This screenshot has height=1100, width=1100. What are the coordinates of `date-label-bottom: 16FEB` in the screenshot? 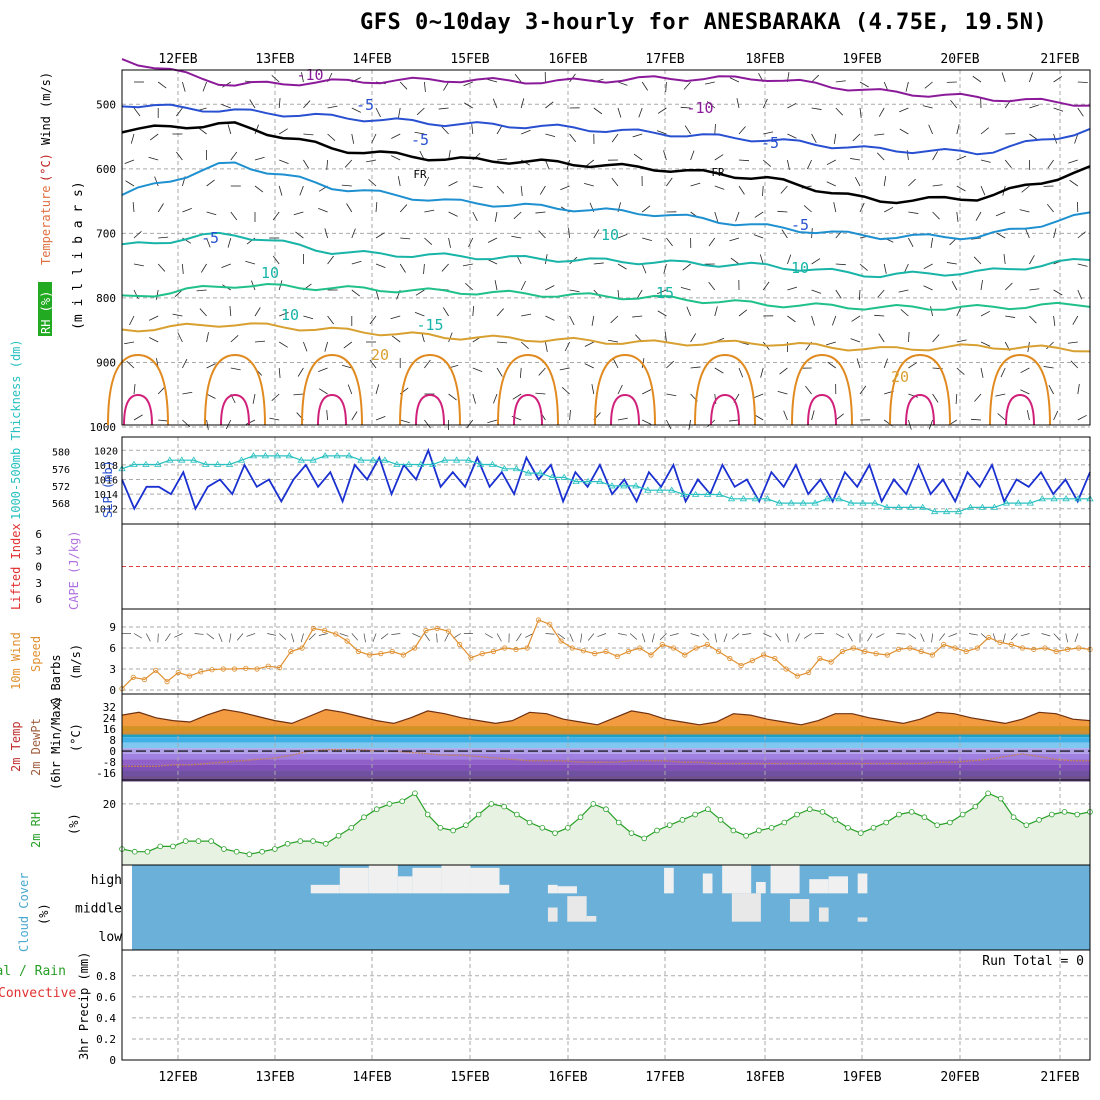 It's located at (567, 1077).